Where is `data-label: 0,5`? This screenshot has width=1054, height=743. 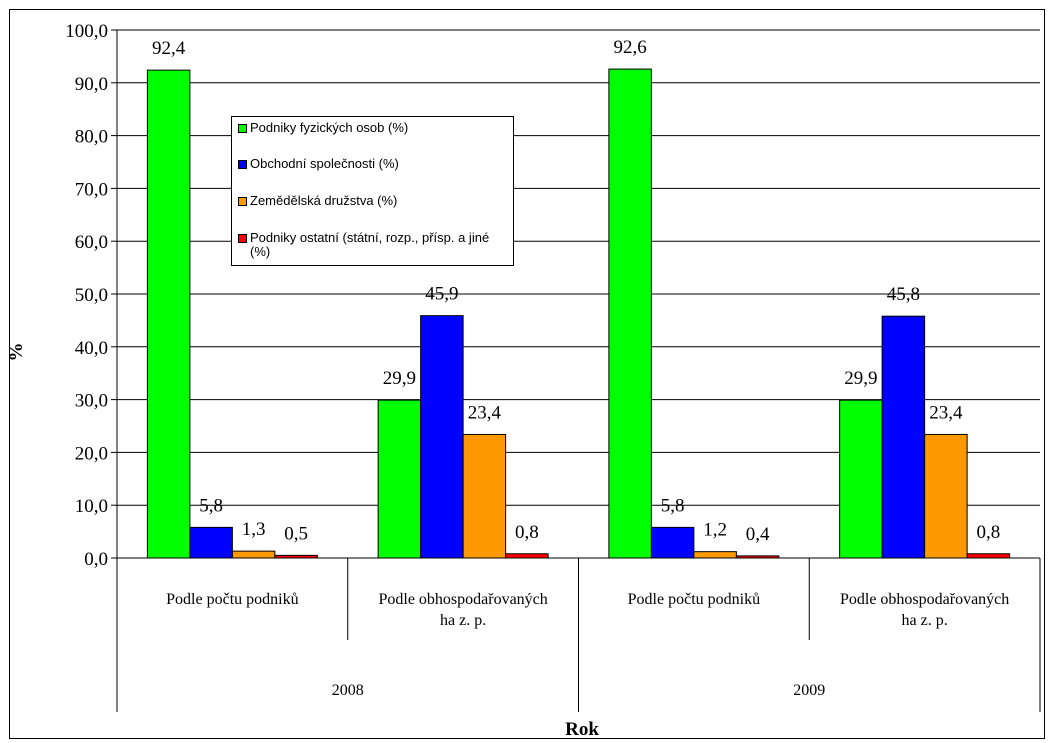
data-label: 0,5 is located at coordinates (296, 533).